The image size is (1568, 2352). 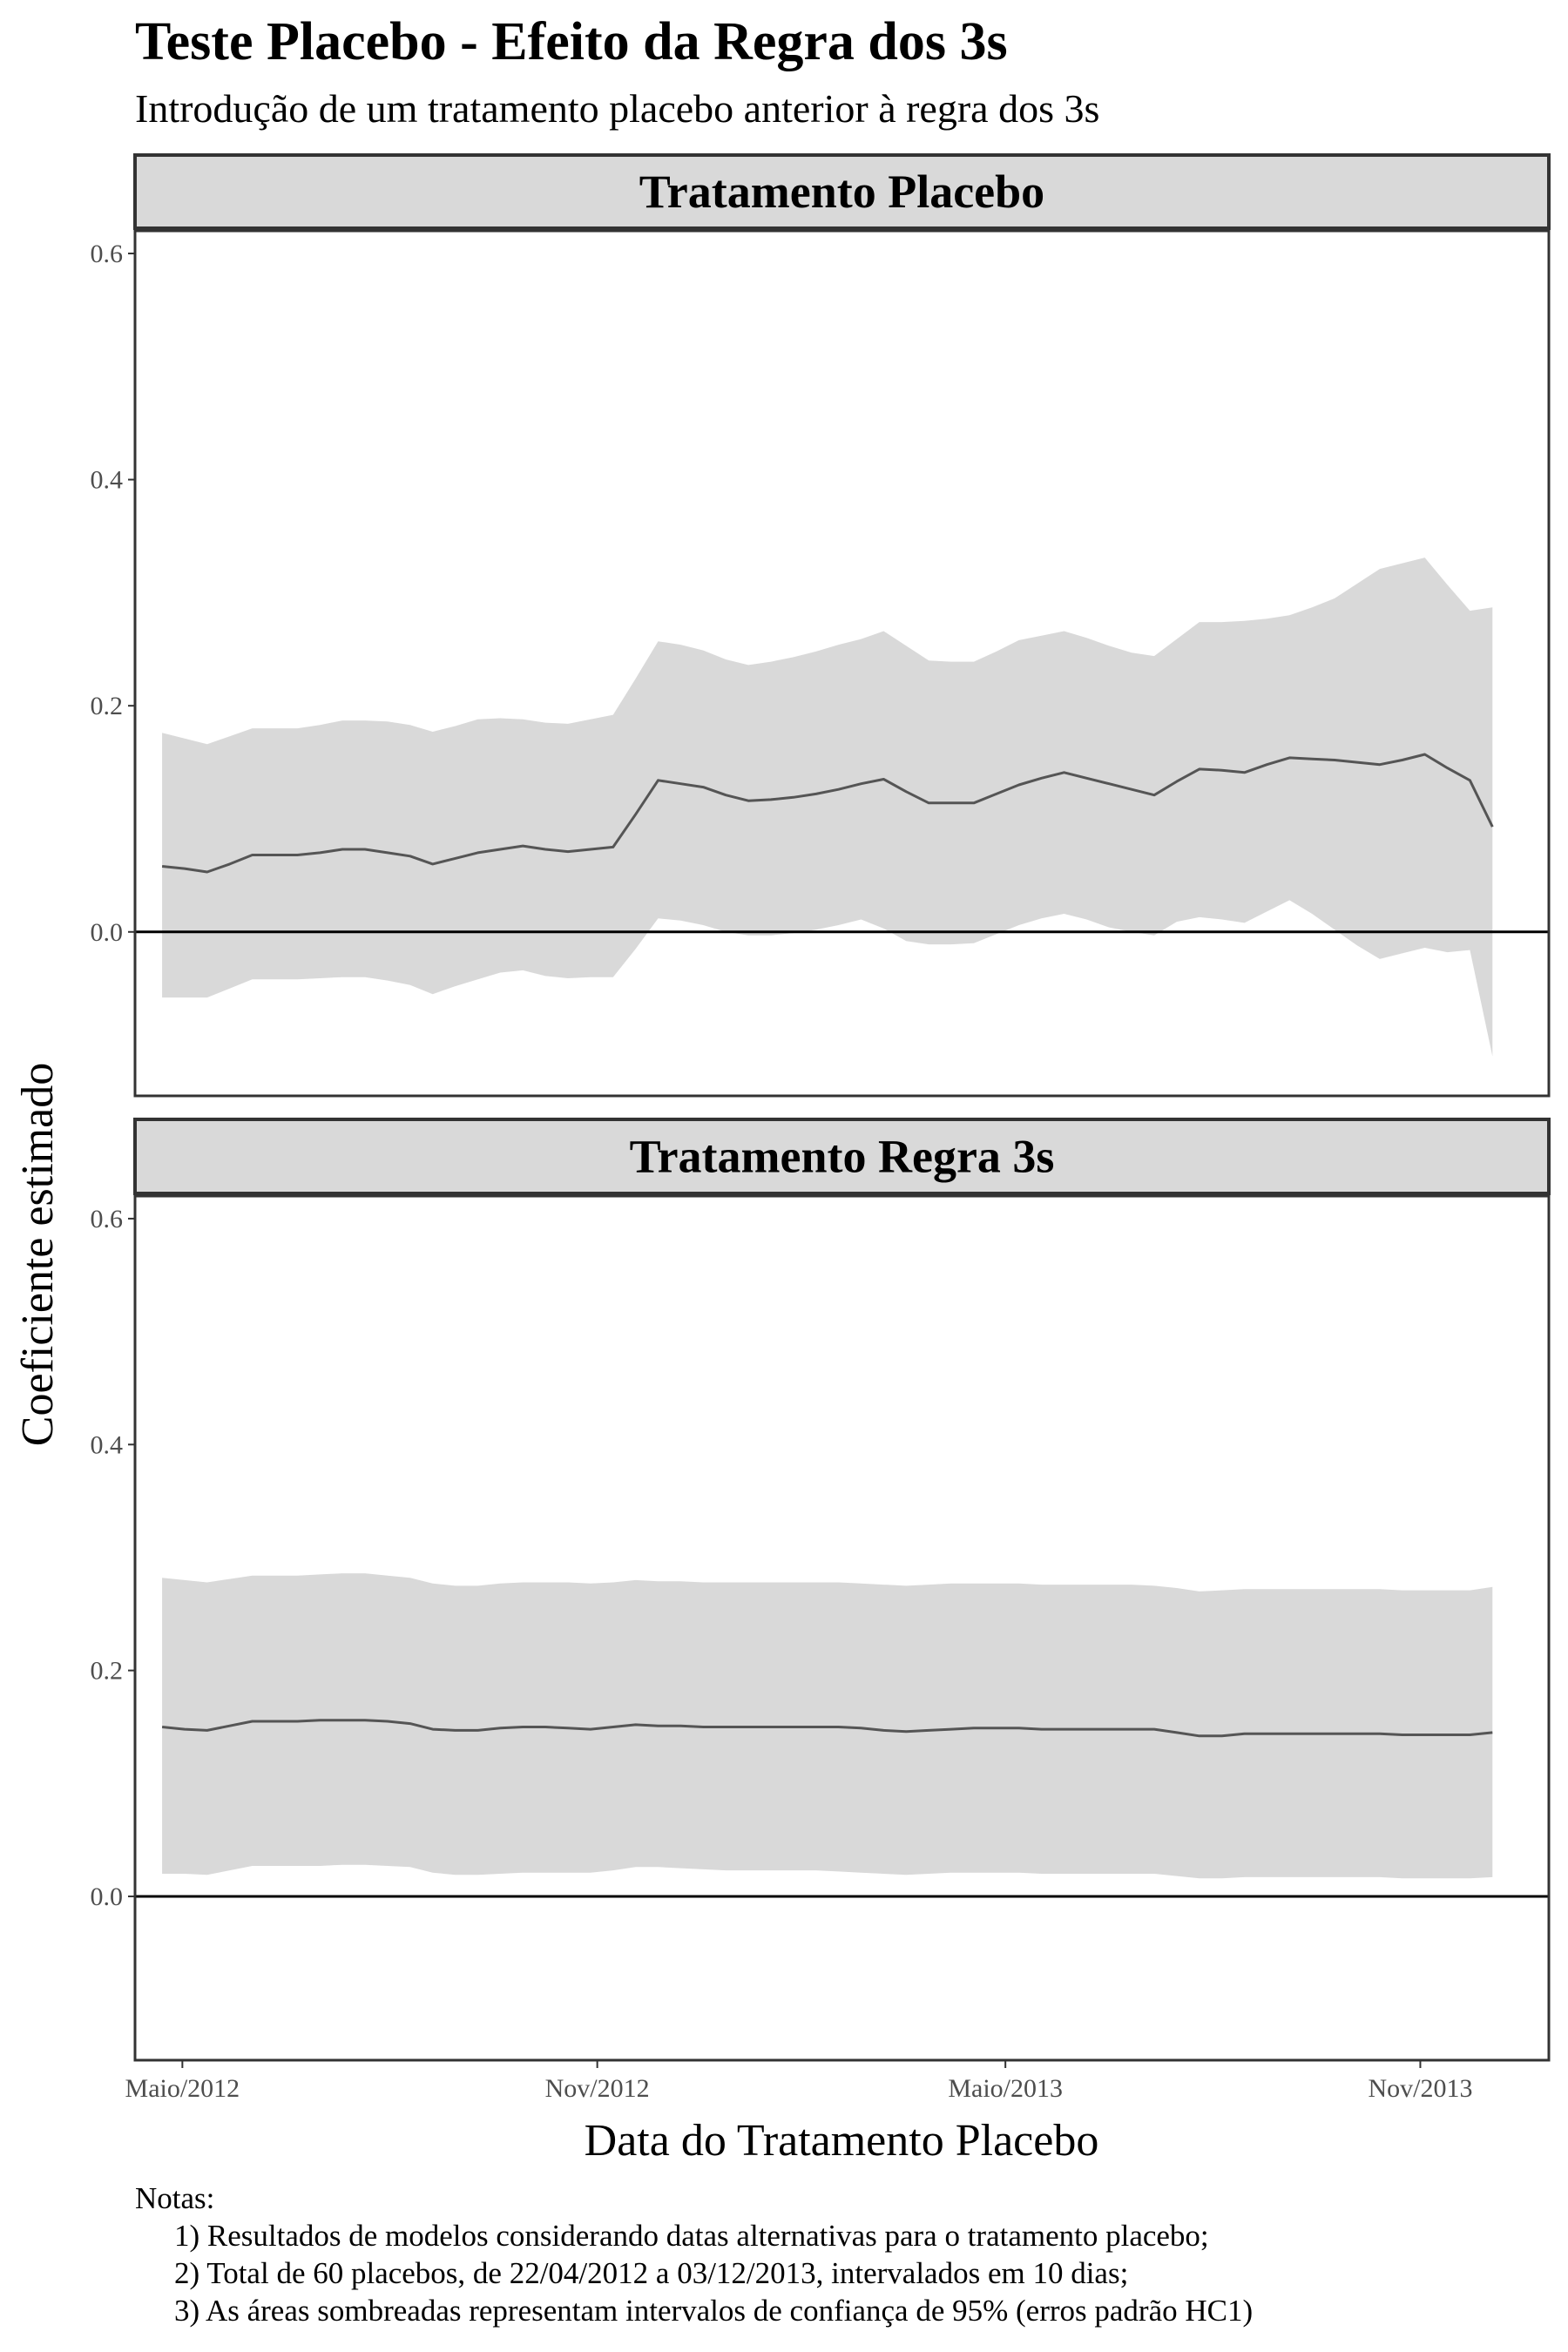 What do you see at coordinates (174, 2198) in the screenshot?
I see `notes-heading: Notas:` at bounding box center [174, 2198].